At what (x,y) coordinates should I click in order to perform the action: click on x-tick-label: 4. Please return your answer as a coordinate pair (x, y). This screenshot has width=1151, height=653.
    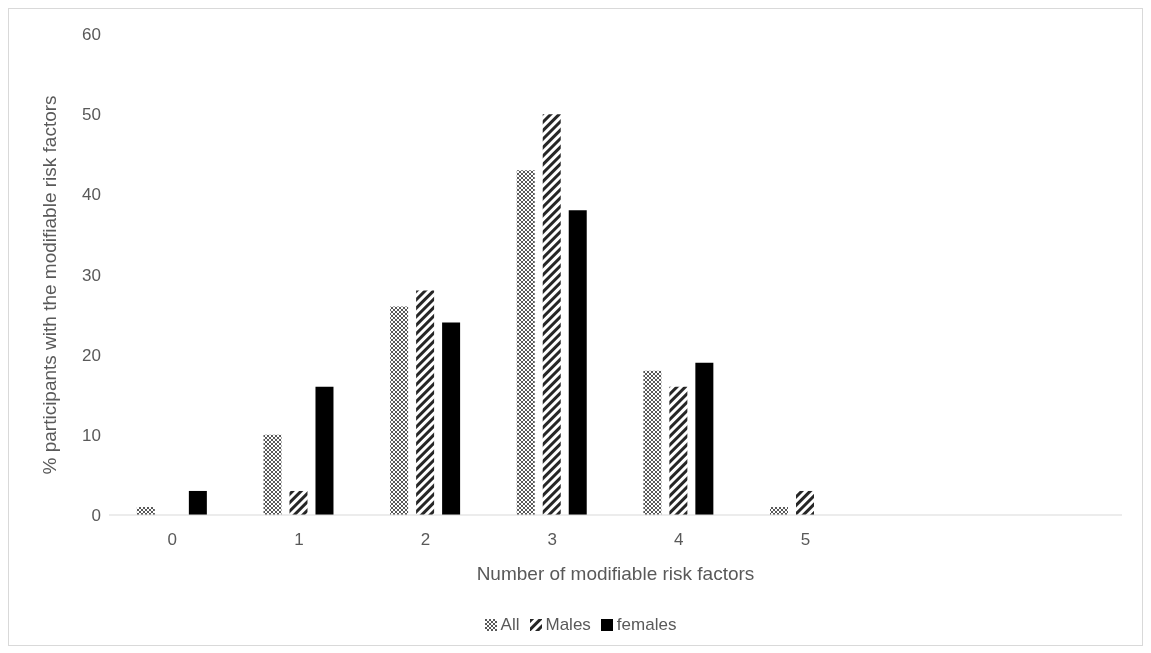
    Looking at the image, I should click on (679, 540).